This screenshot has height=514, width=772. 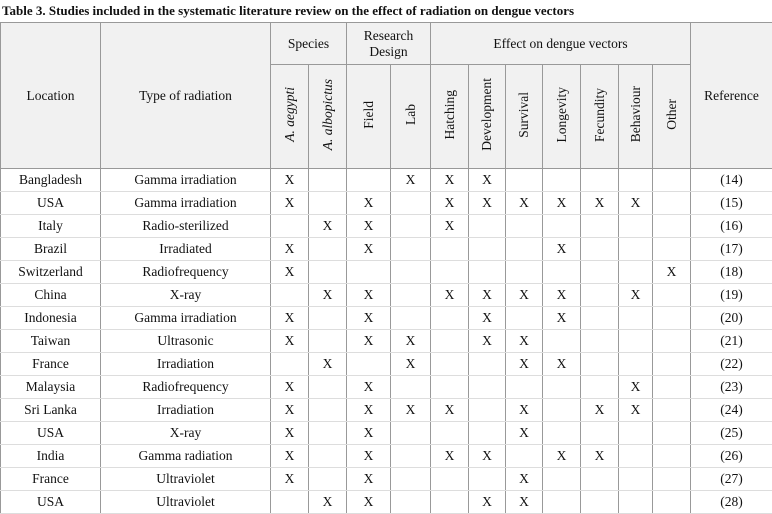 What do you see at coordinates (186, 249) in the screenshot?
I see `table-cell: Irradiated` at bounding box center [186, 249].